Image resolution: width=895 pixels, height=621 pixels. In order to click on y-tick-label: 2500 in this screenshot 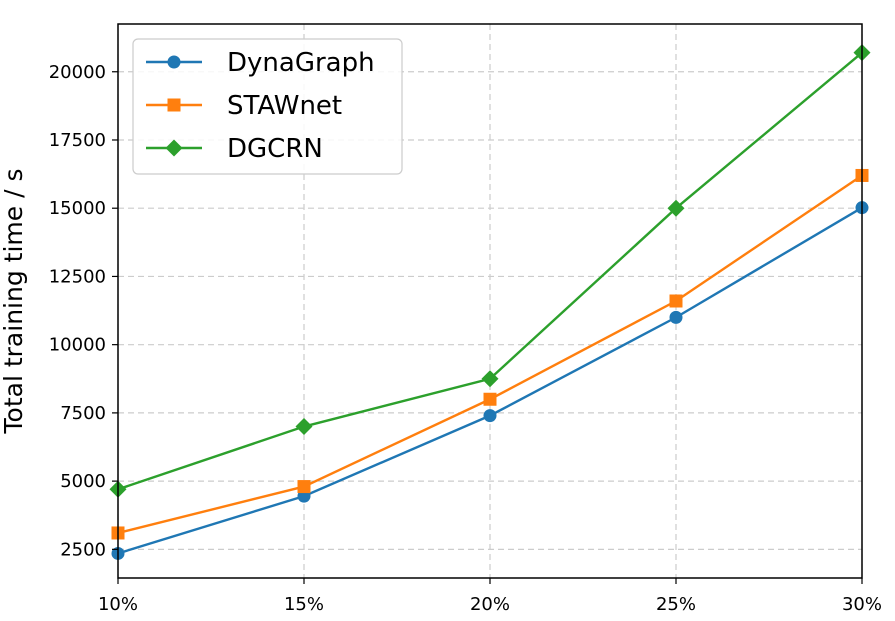, I will do `click(83, 549)`.